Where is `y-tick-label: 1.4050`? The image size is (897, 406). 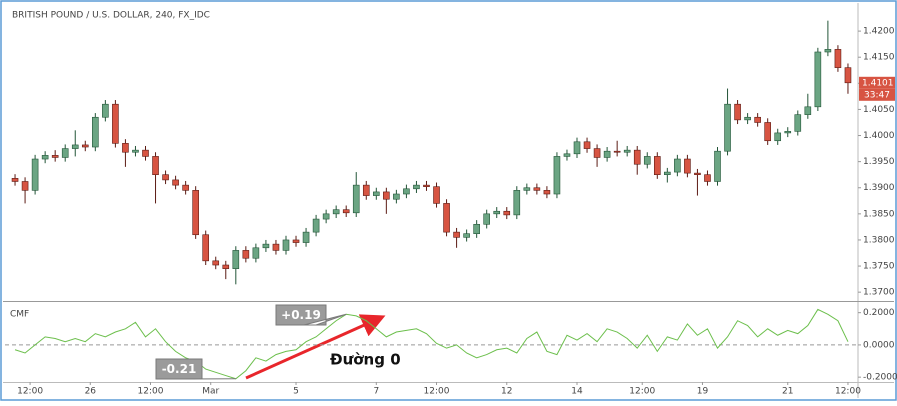
y-tick-label: 1.4050 is located at coordinates (879, 110).